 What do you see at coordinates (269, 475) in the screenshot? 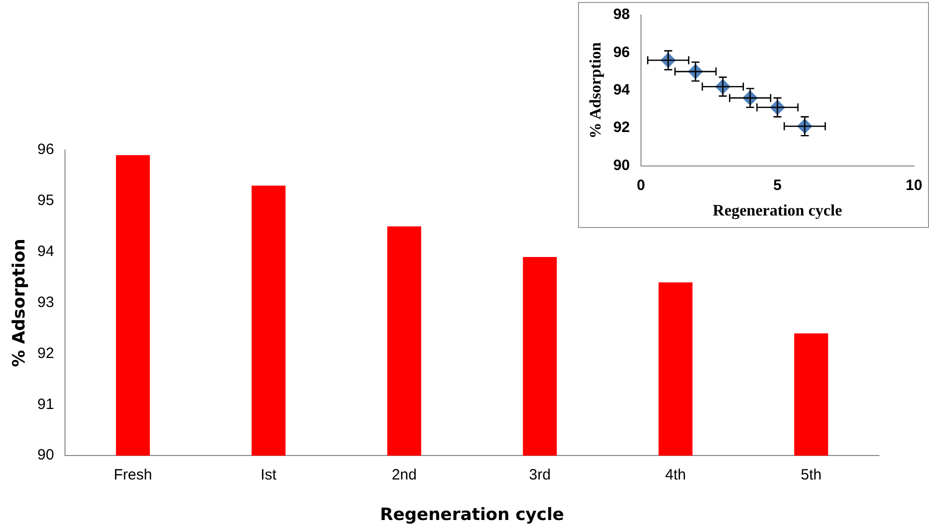
I see `x-tick-label: Ist` at bounding box center [269, 475].